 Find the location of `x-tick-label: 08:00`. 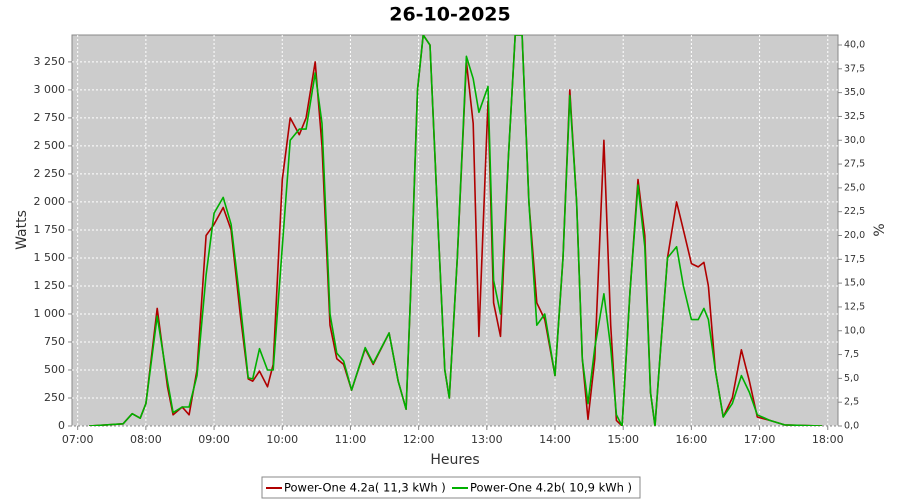

x-tick-label: 08:00 is located at coordinates (146, 439).